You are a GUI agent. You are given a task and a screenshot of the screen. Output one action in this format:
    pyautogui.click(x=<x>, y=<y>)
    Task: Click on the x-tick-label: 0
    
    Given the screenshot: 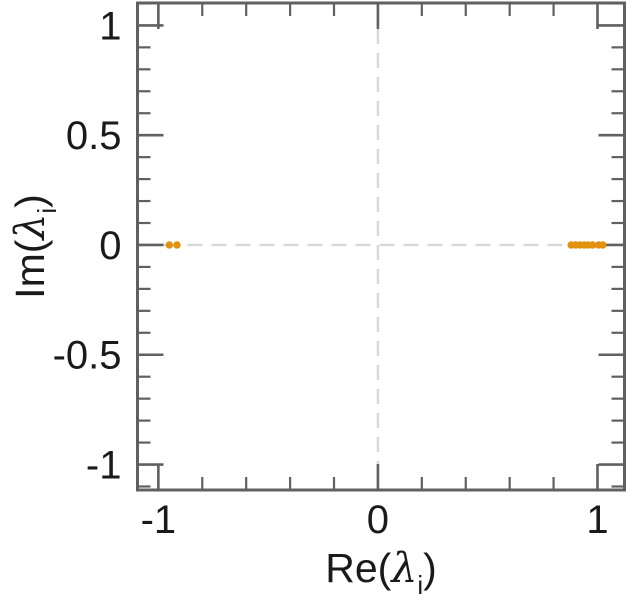 What is the action you would take?
    pyautogui.click(x=378, y=520)
    